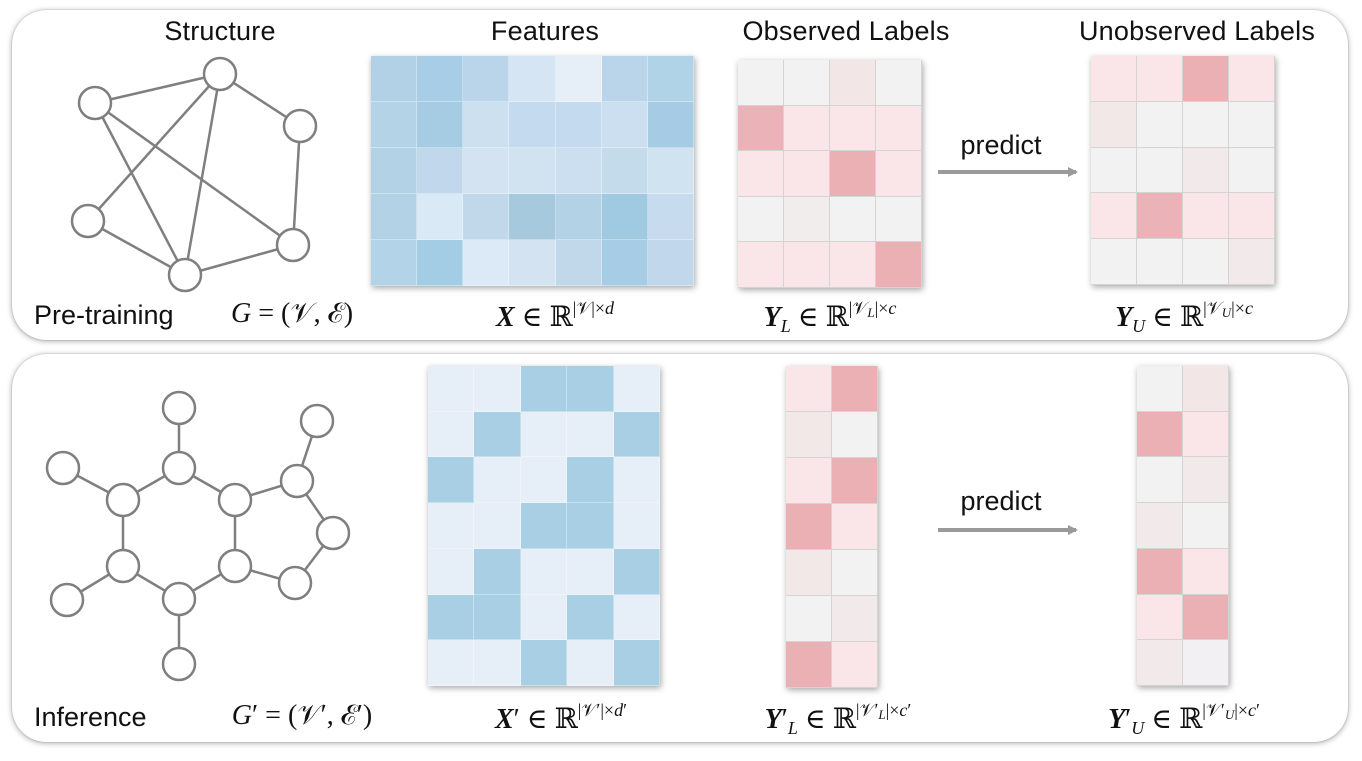  Describe the element at coordinates (1001, 501) in the screenshot. I see `predict-label-bottom: predict` at that location.